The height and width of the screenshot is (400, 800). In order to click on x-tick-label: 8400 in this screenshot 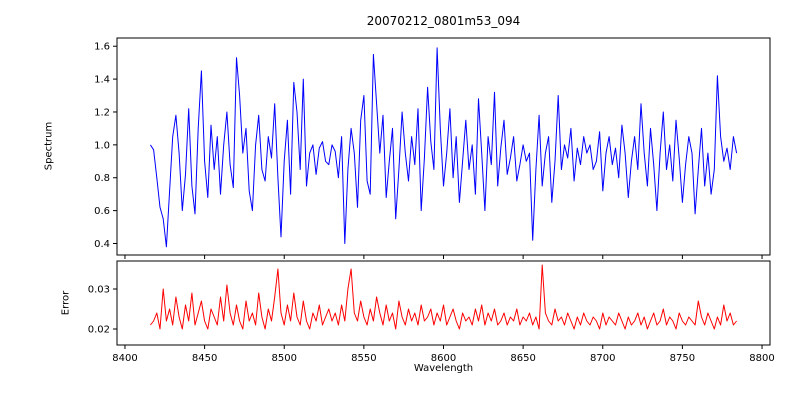, I will do `click(124, 358)`.